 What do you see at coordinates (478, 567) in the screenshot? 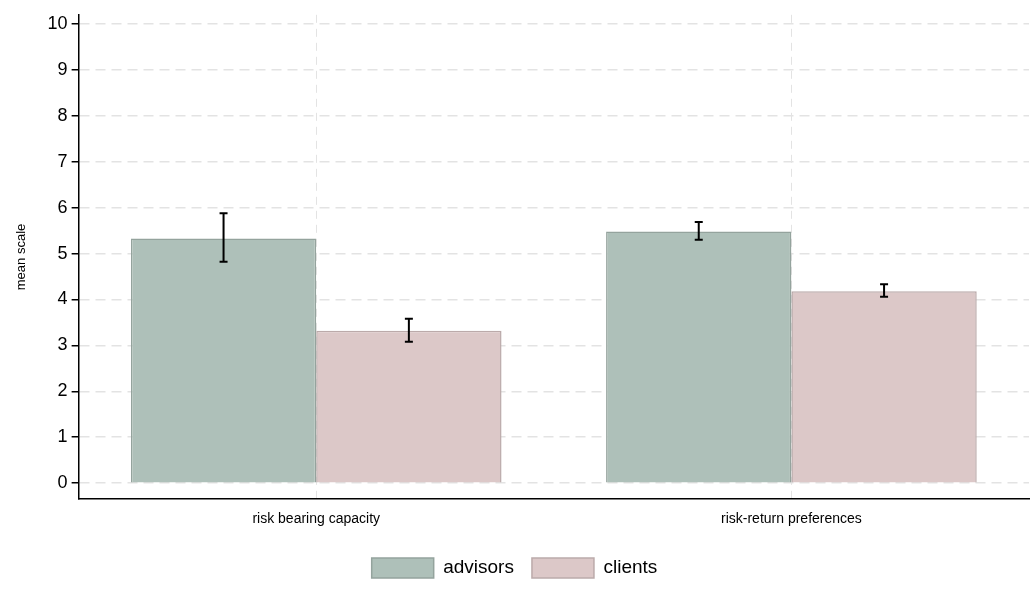
I see `legend-label: advisors` at bounding box center [478, 567].